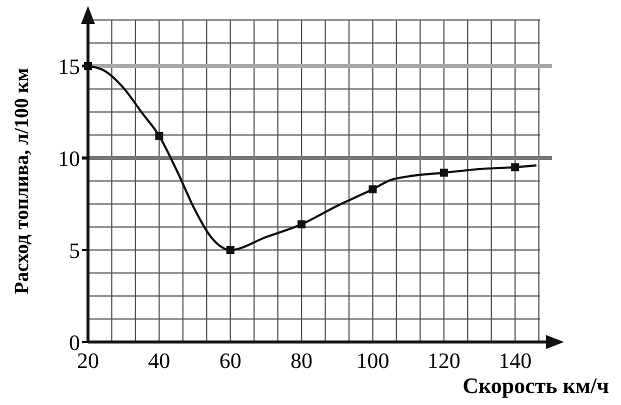 This screenshot has width=621, height=405. What do you see at coordinates (69, 66) in the screenshot?
I see `y-tick-label: 15` at bounding box center [69, 66].